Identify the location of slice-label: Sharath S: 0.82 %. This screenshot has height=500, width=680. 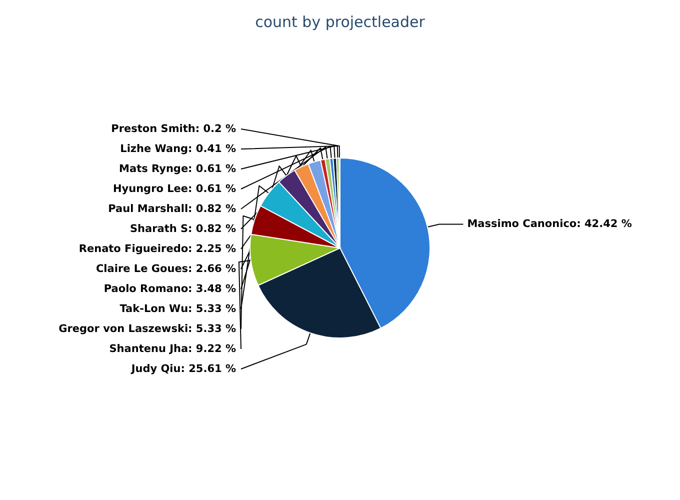
(183, 229).